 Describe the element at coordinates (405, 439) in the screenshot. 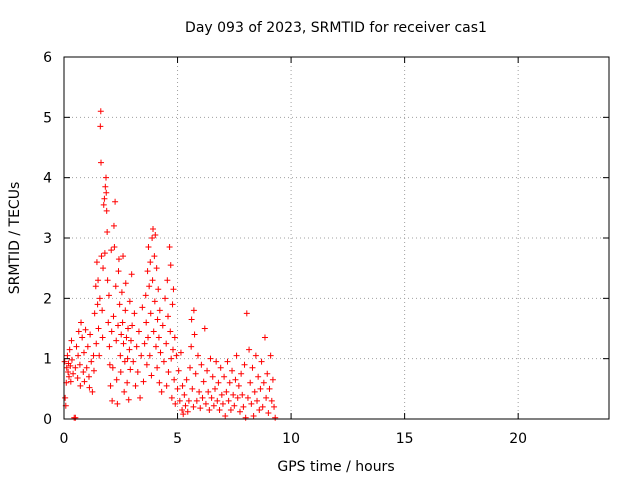

I see `x-tick-label: 15` at that location.